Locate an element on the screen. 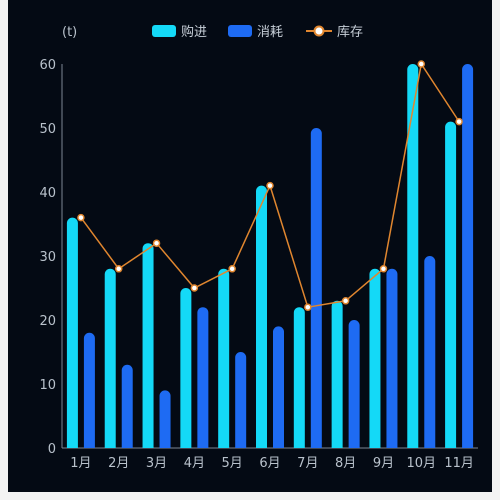 The image size is (500, 500). legend-label: 库存 is located at coordinates (350, 32).